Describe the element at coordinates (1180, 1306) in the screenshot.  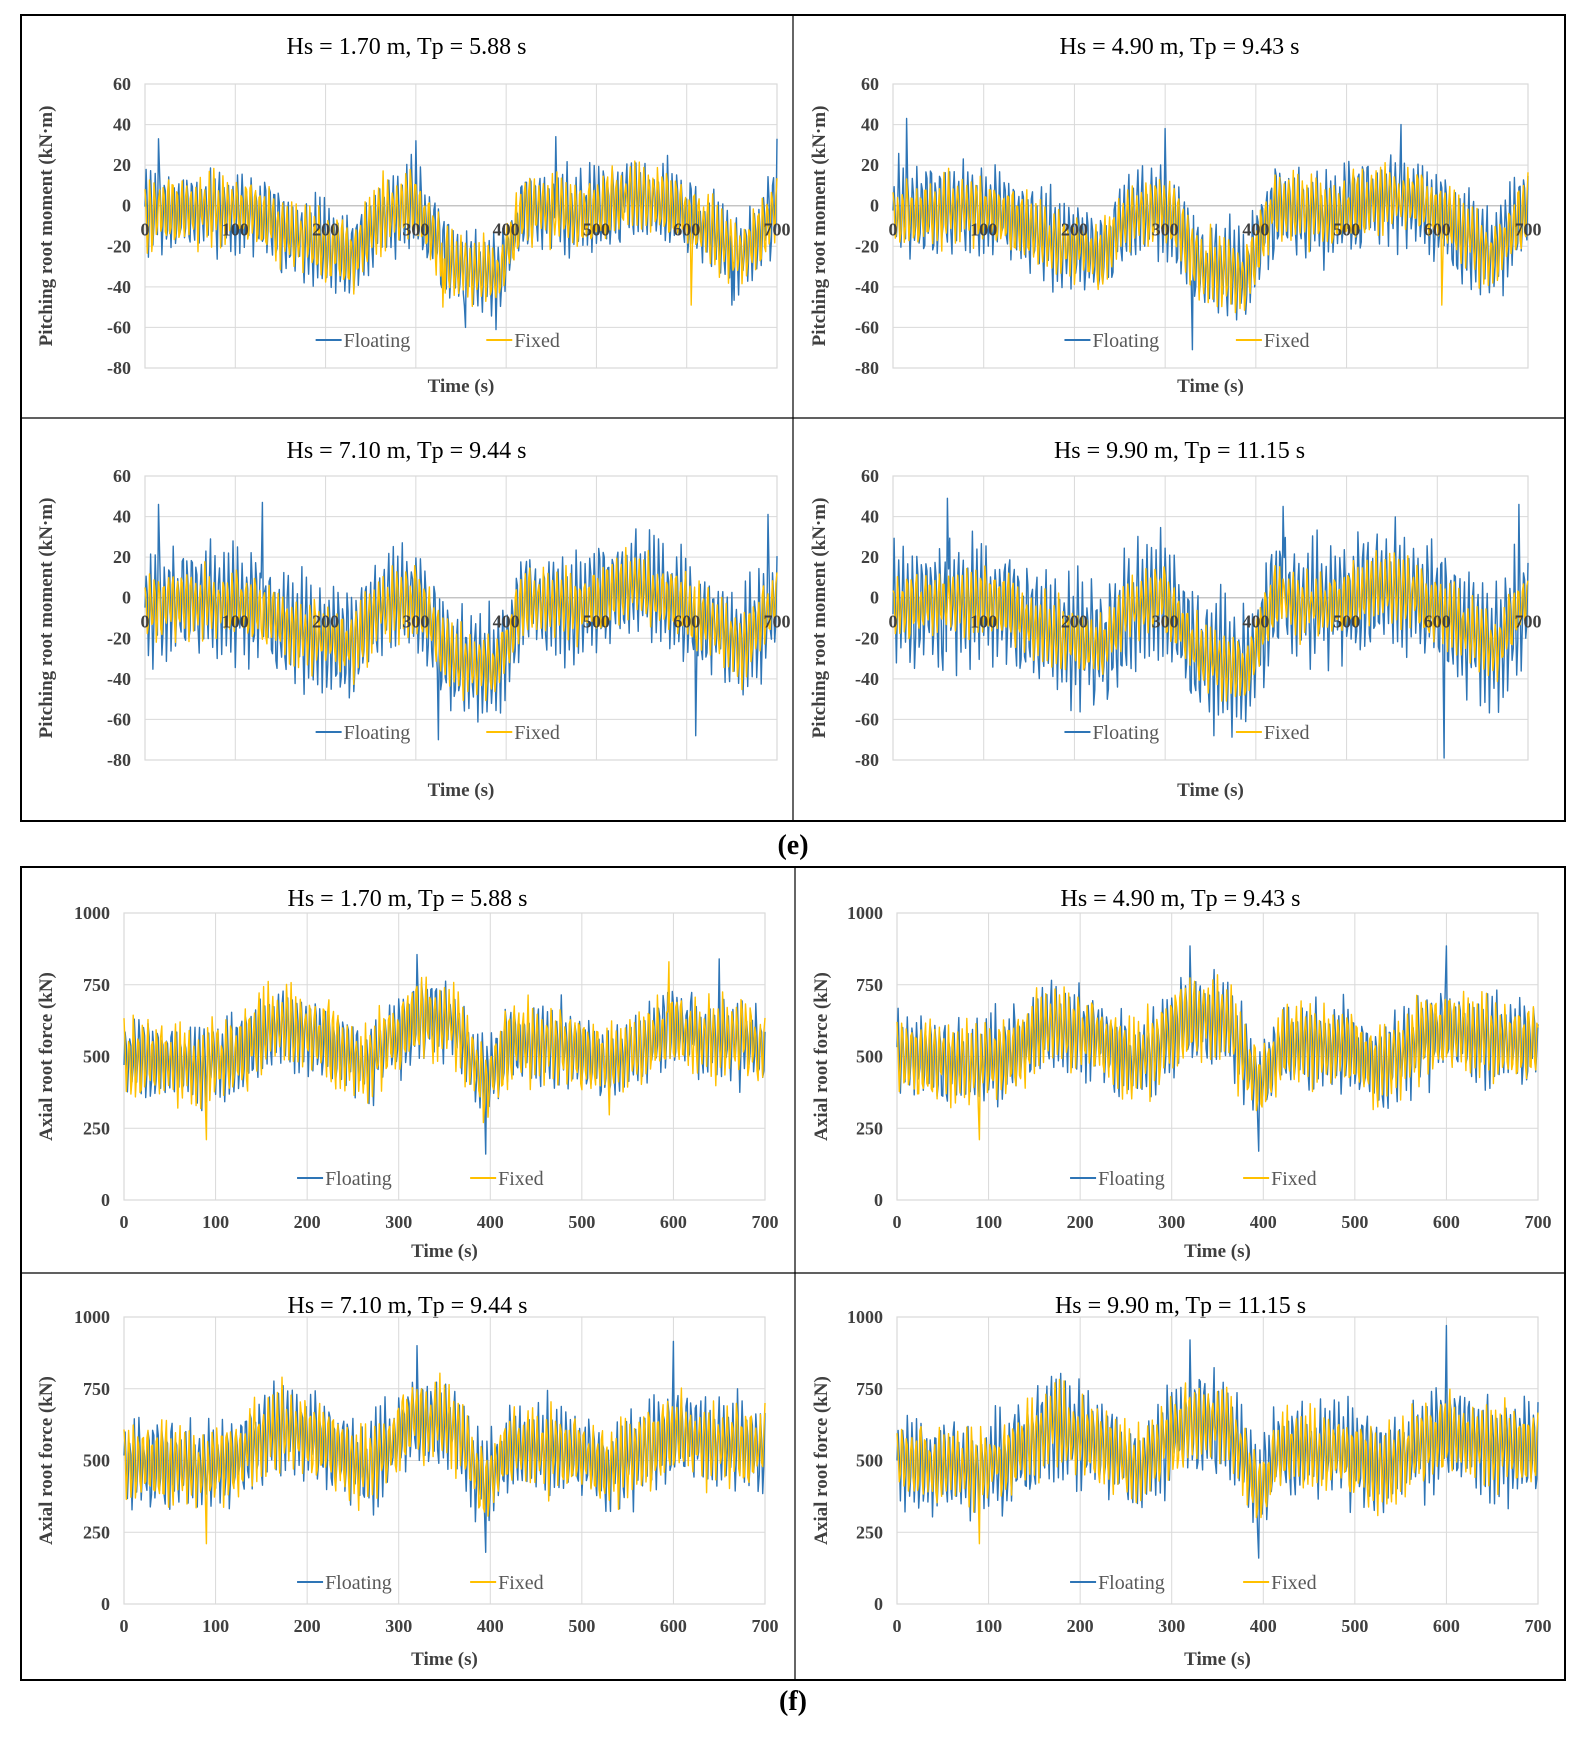
I see `chart-title: Hs = 9.90 m, Tp = 11.15 s` at that location.